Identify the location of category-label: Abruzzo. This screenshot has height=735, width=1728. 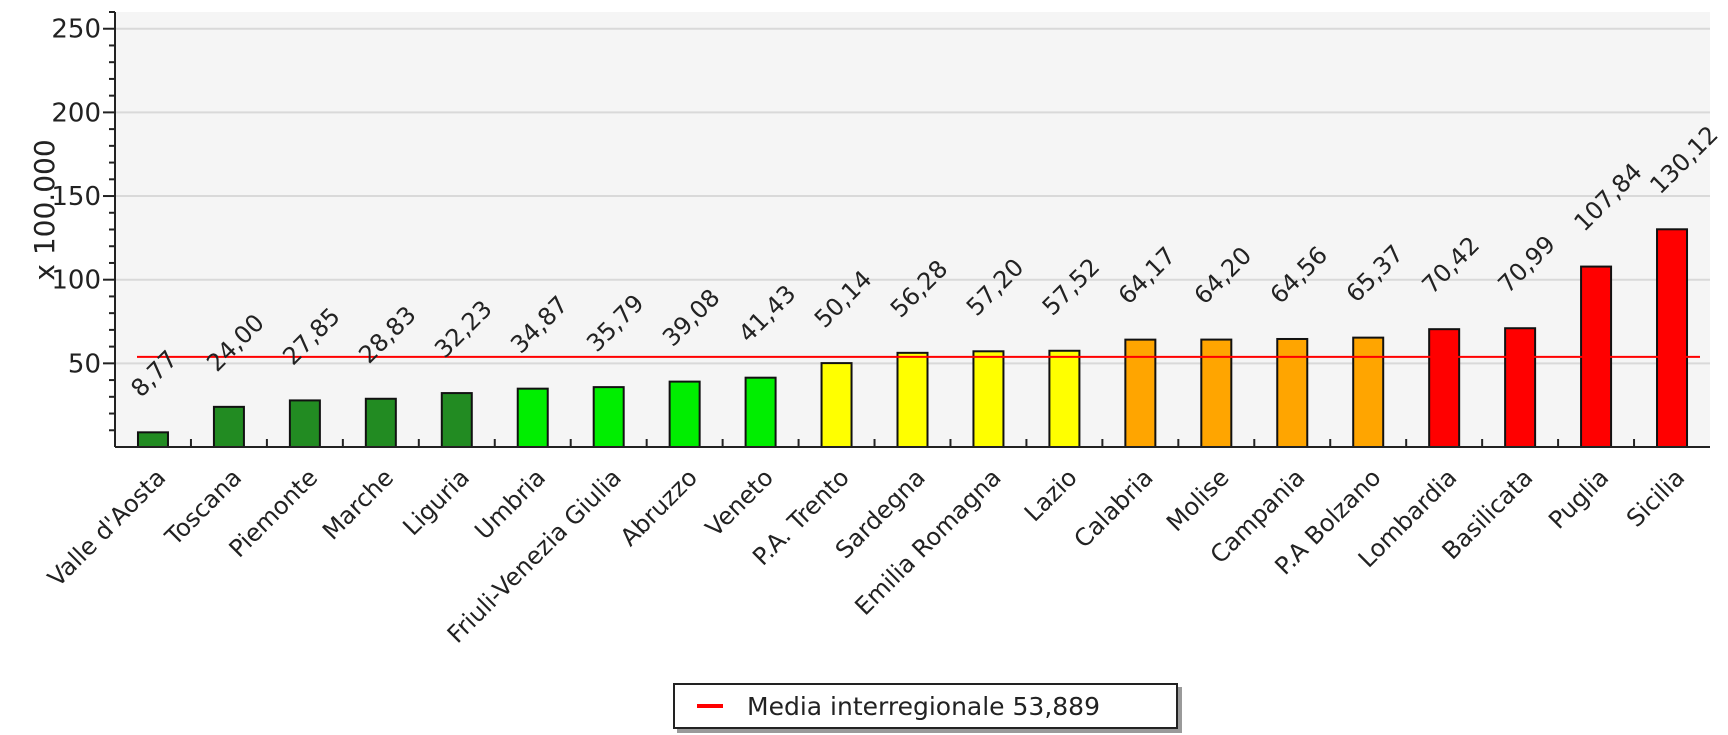
(659, 507).